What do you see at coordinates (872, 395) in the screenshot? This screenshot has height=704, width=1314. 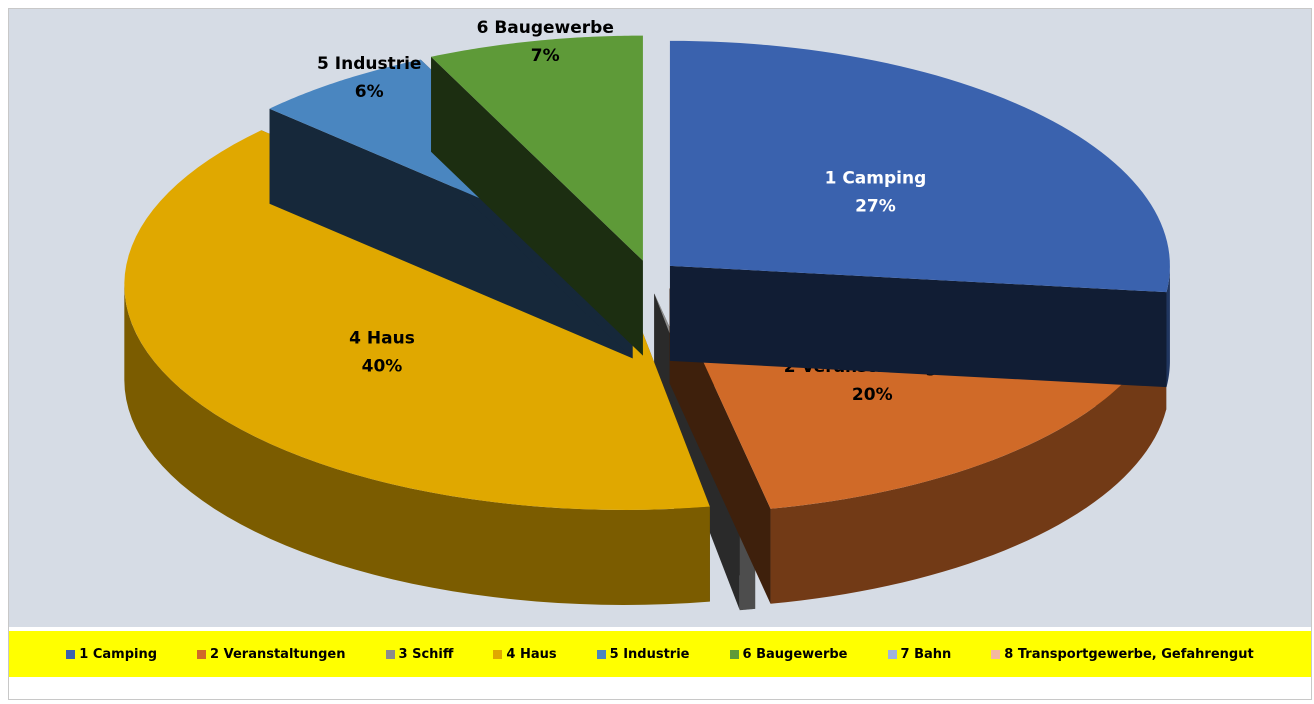 I see `data-label-value: 20%` at bounding box center [872, 395].